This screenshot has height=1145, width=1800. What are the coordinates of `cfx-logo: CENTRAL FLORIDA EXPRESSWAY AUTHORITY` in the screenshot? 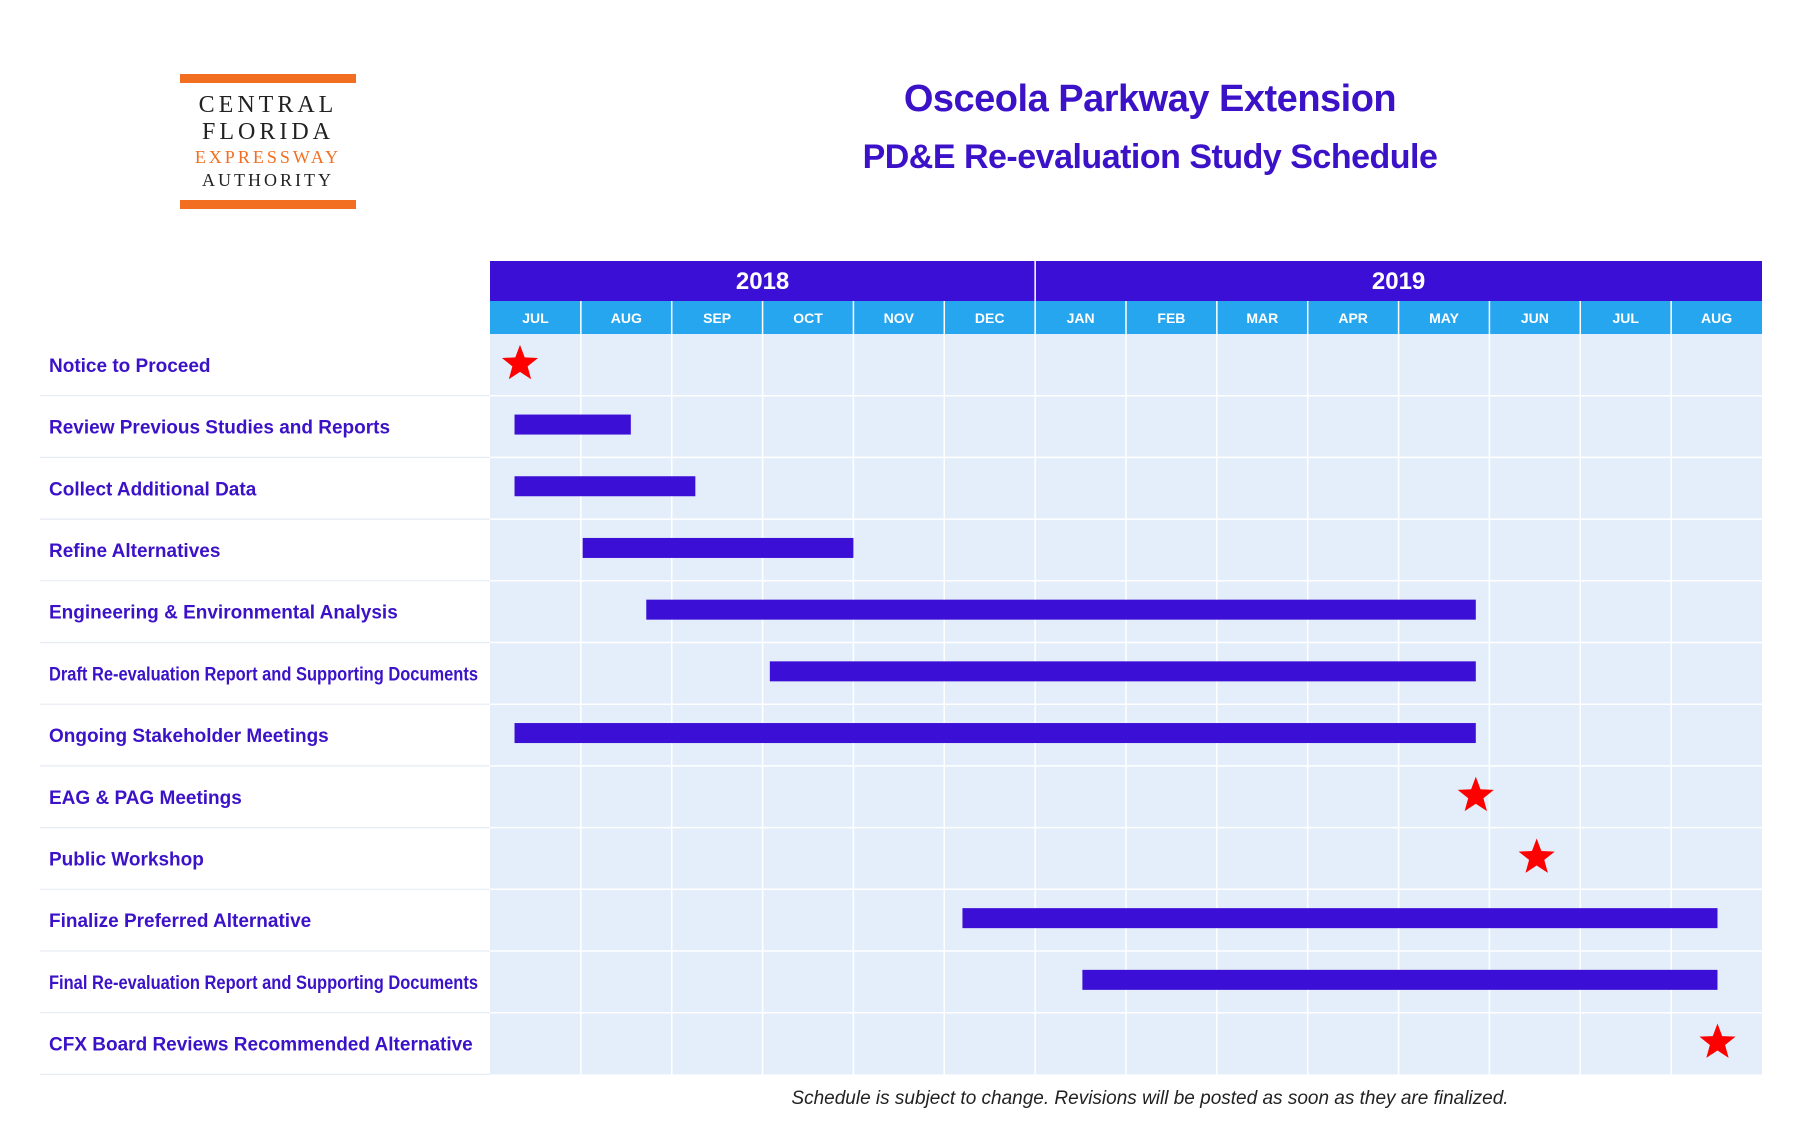 It's located at (268, 141).